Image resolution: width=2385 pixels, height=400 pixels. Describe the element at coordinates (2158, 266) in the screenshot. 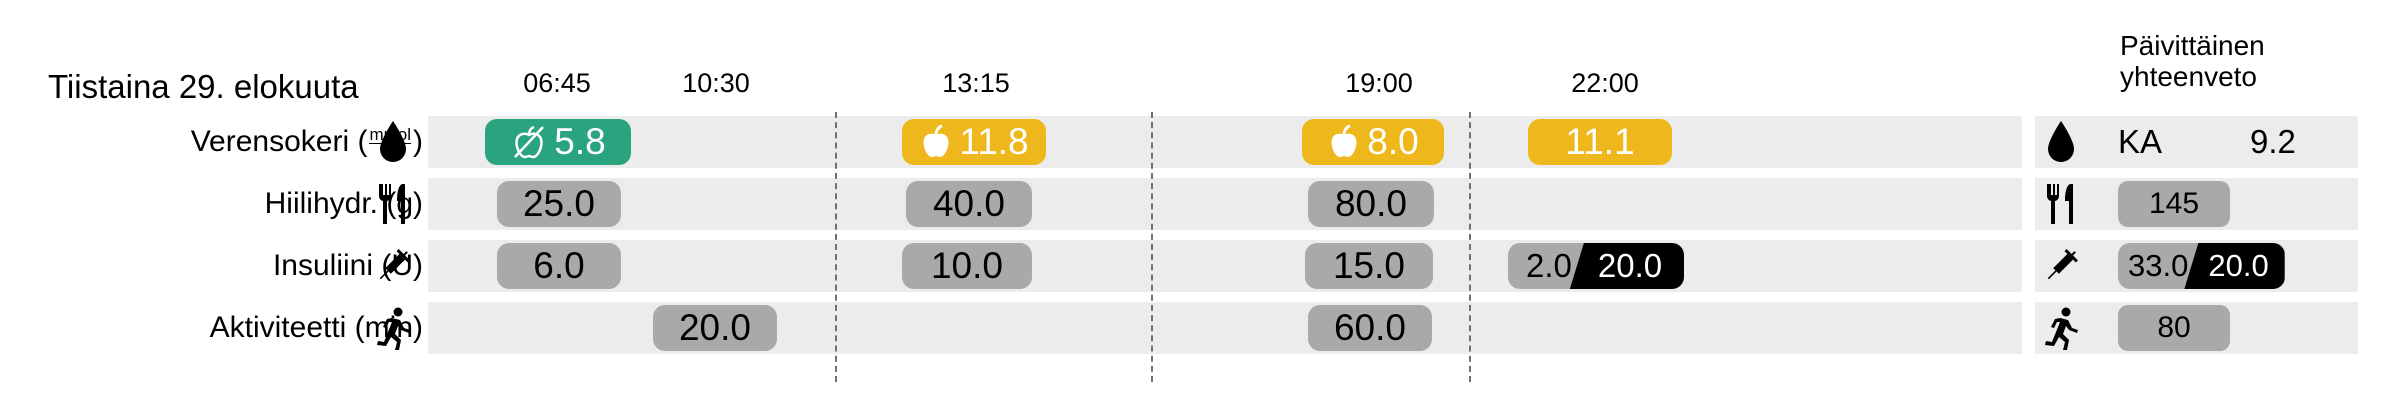

I see `summary-insulin-a: 33.0` at that location.